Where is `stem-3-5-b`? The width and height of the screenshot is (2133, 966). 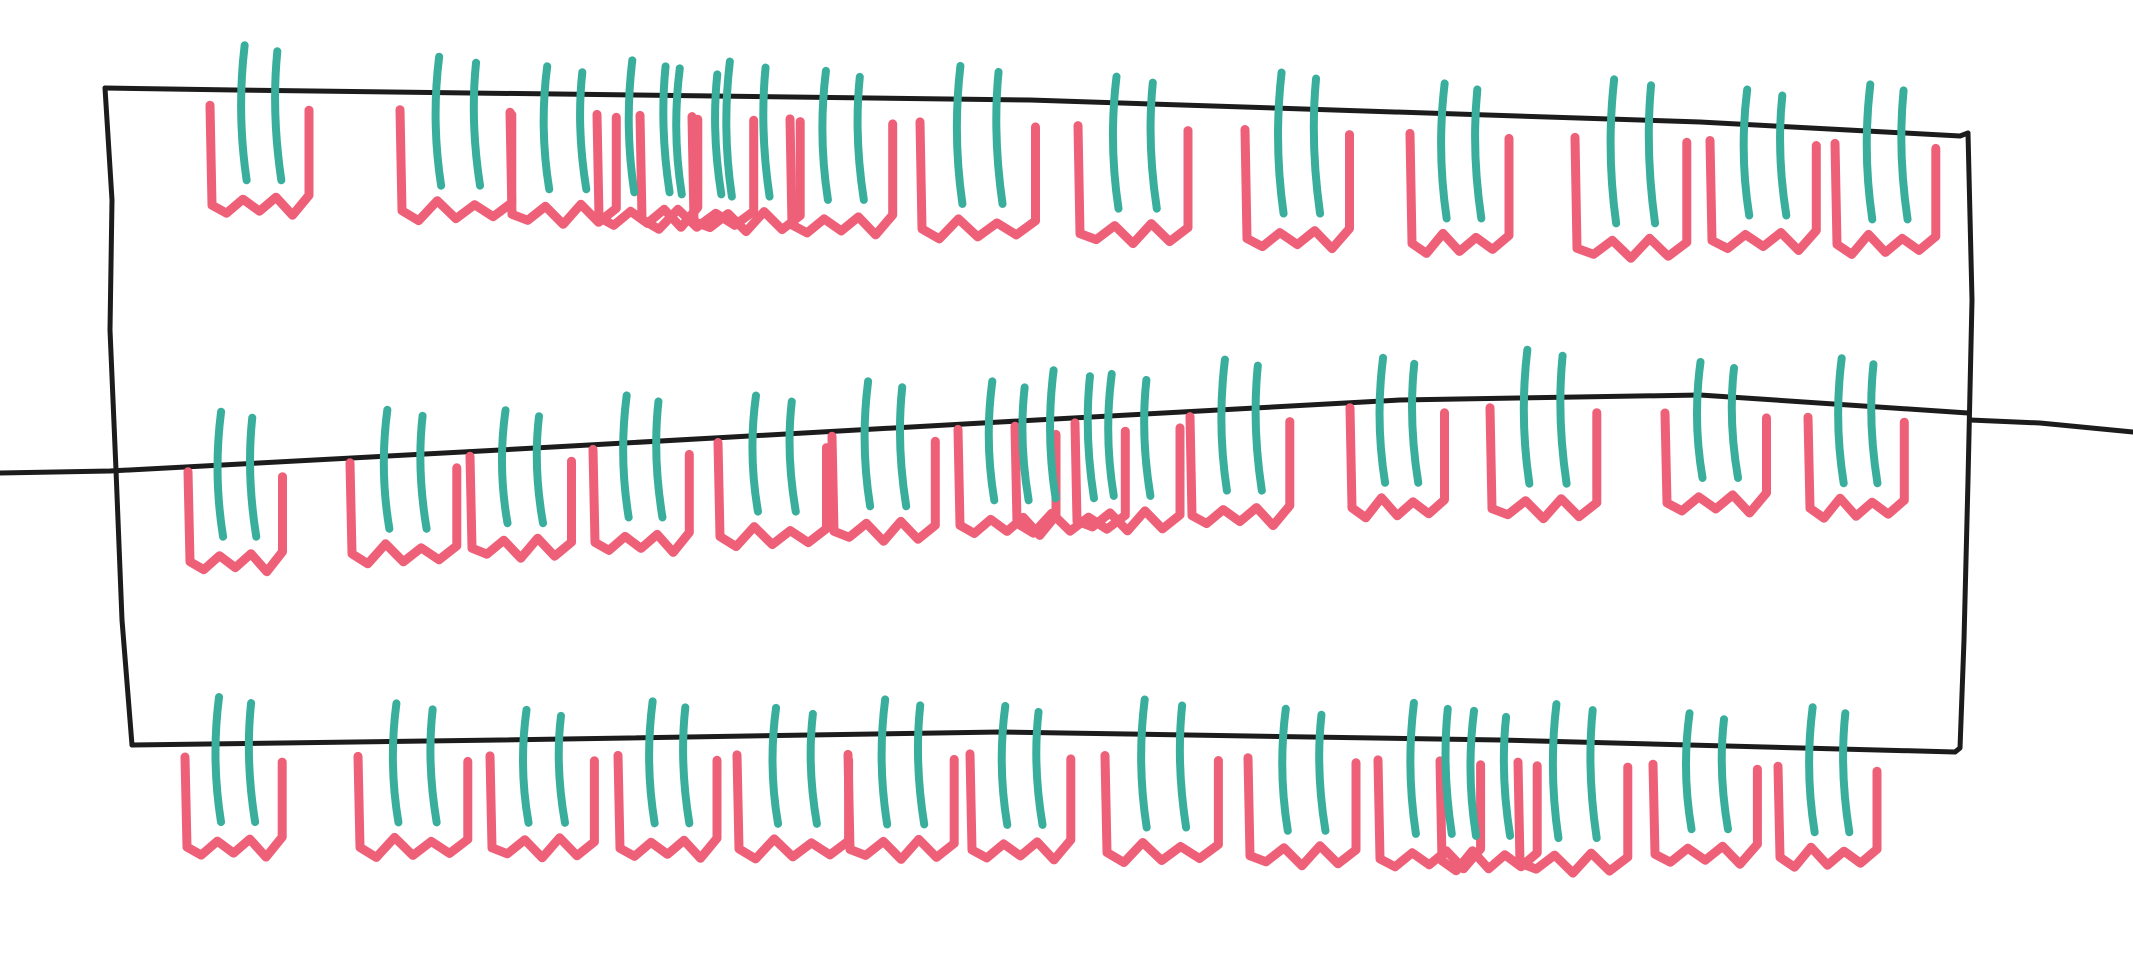 stem-3-5-b is located at coordinates (813, 768).